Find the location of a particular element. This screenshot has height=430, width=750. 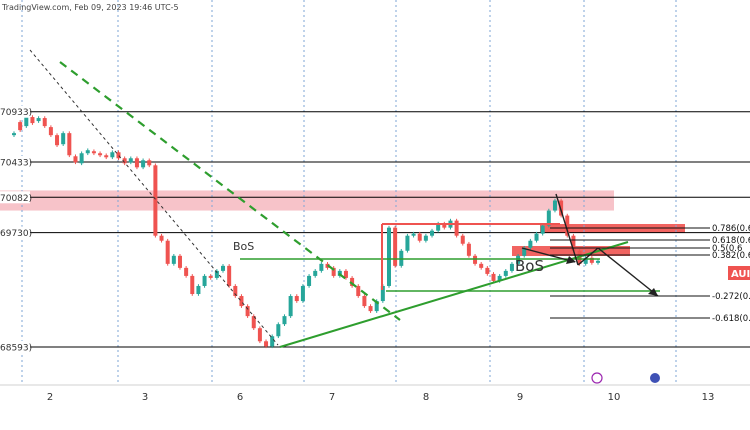

fib-label-4: -0.272(0.6 is located at coordinates (731, 297).